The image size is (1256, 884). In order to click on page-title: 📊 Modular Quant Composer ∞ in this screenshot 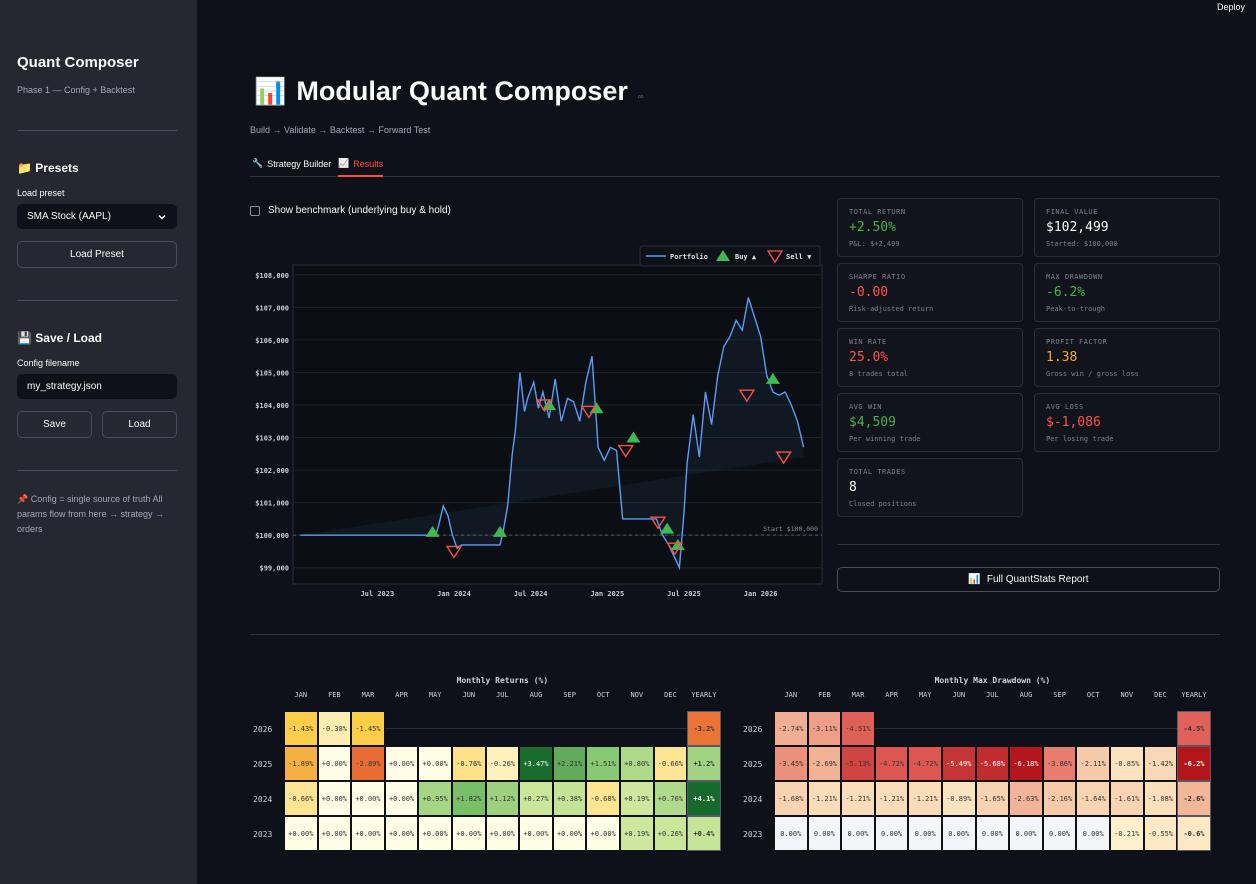, I will do `click(449, 91)`.